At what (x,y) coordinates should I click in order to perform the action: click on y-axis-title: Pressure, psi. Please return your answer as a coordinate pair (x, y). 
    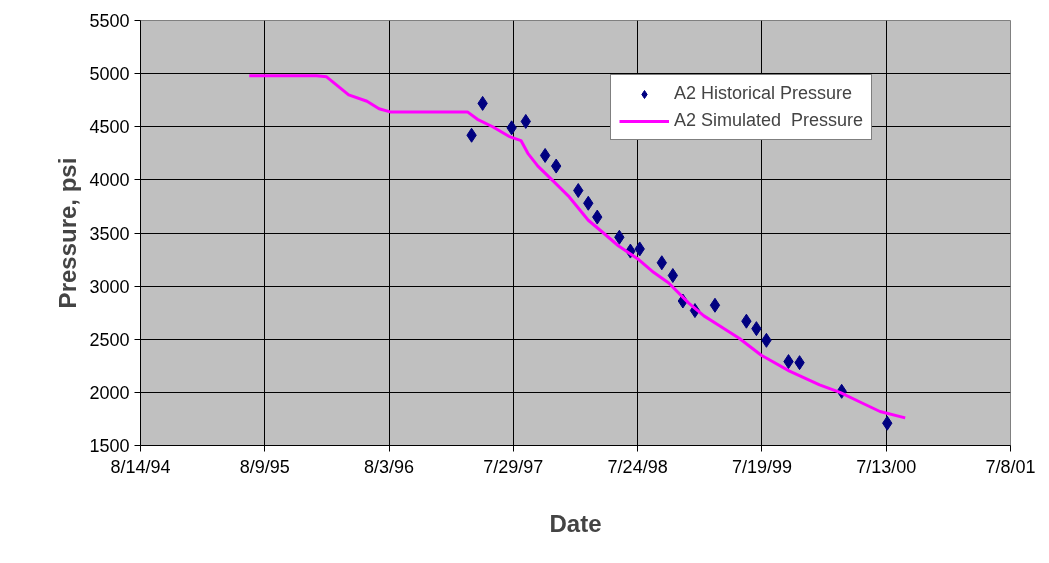
    Looking at the image, I should click on (68, 233).